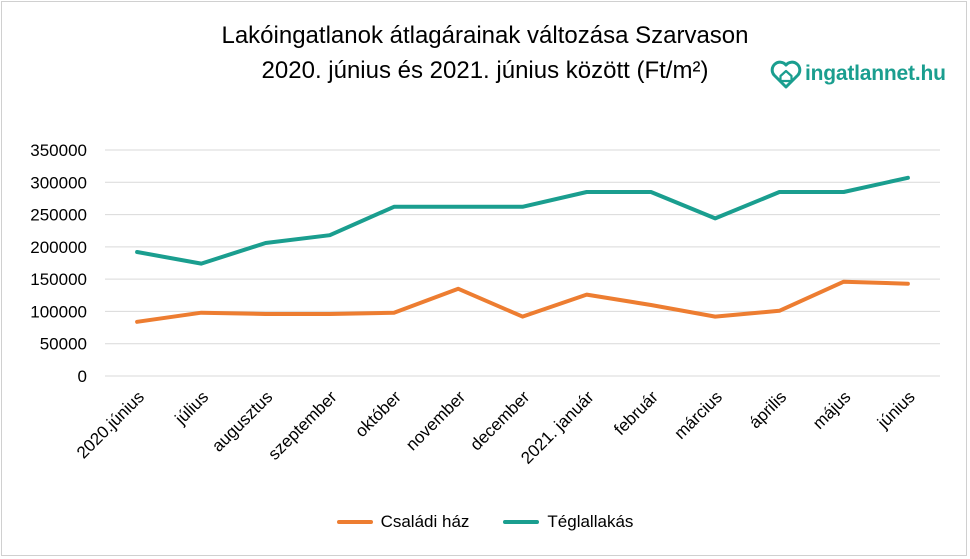 This screenshot has height=559, width=970. Describe the element at coordinates (192, 408) in the screenshot. I see `x-tick-label: július` at that location.